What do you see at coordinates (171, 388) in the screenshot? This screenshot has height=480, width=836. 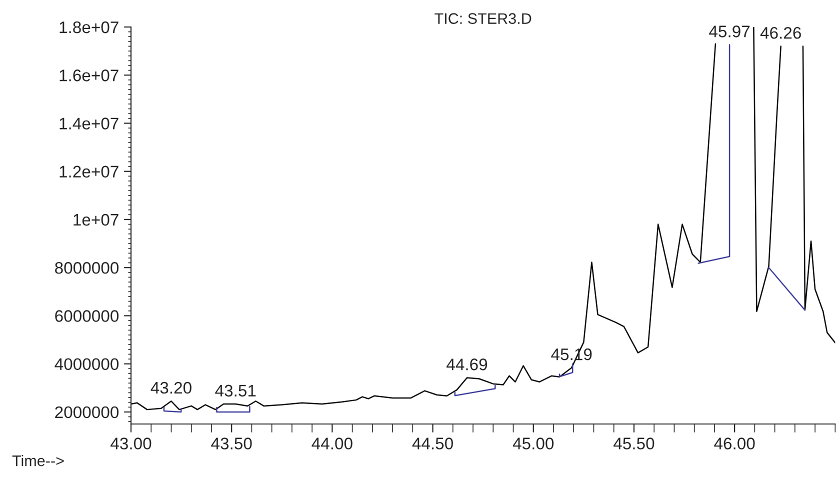 I see `annotation: 43.20` at bounding box center [171, 388].